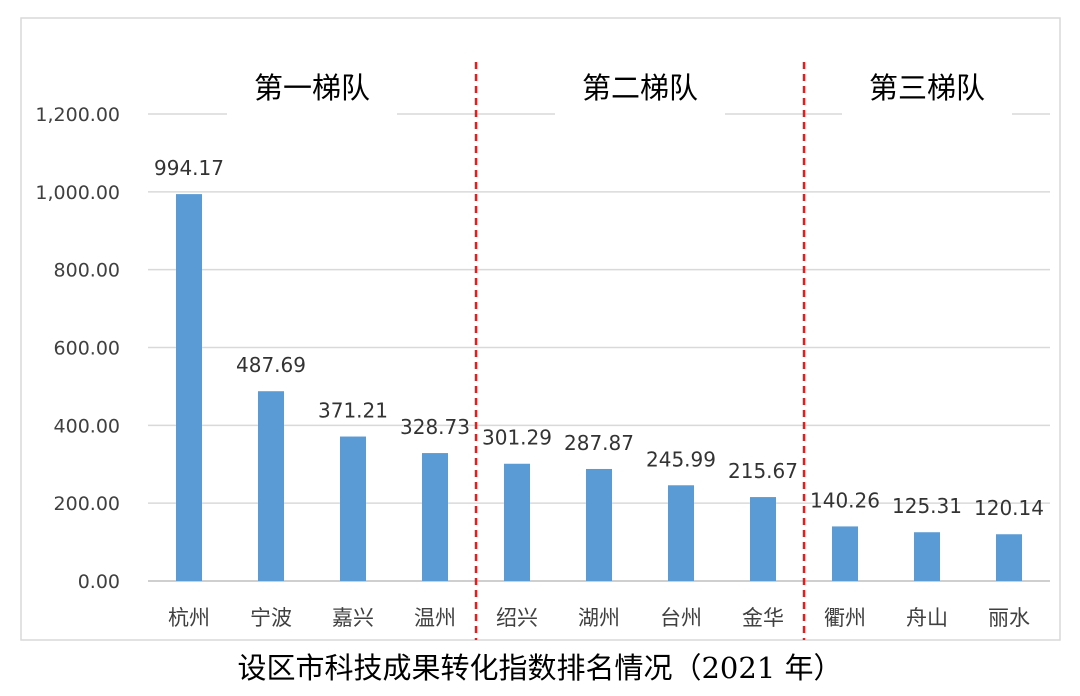 Image resolution: width=1080 pixels, height=696 pixels. What do you see at coordinates (353, 618) in the screenshot?
I see `x-tick-label: 嘉兴` at bounding box center [353, 618].